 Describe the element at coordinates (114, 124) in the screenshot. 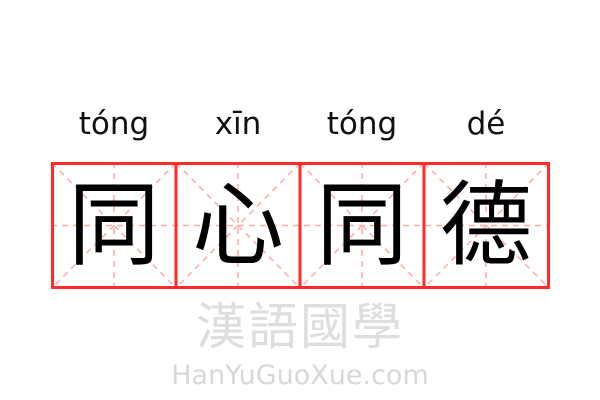

I see `pinyin-1: tóng` at that location.